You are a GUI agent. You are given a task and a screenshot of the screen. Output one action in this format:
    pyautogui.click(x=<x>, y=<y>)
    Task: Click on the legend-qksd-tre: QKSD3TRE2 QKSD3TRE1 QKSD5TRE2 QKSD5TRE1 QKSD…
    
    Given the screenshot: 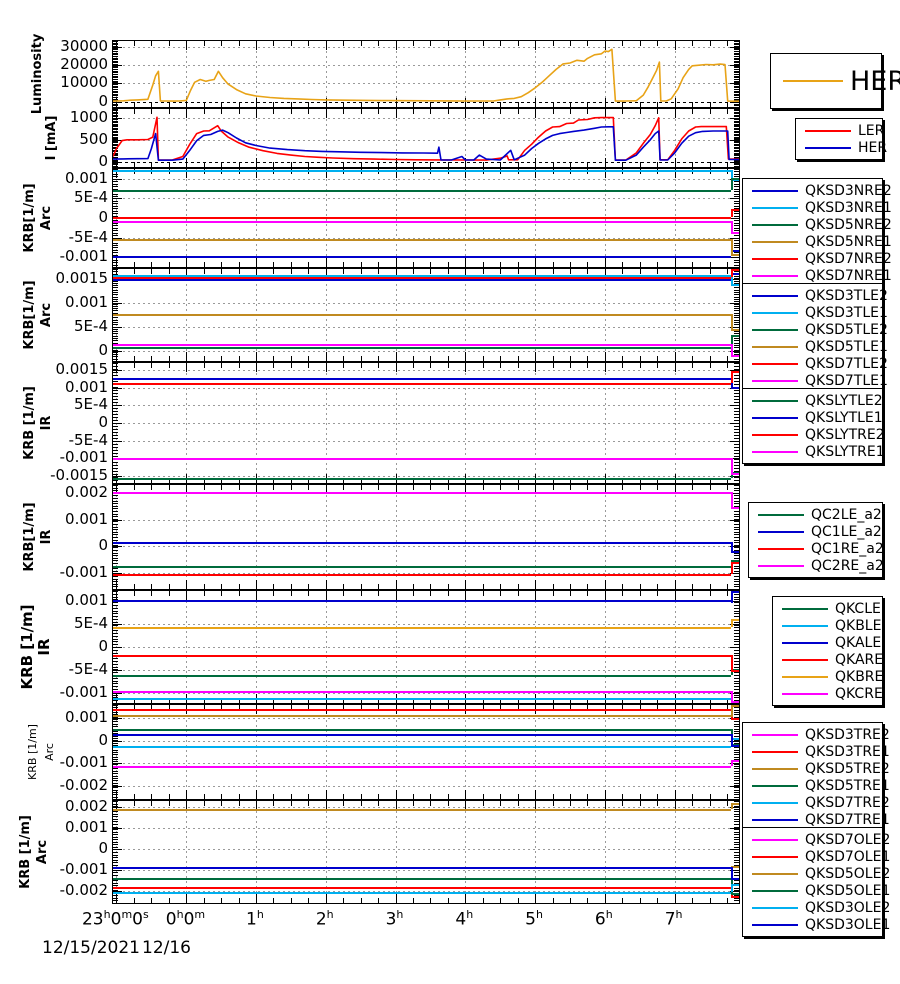 What is the action you would take?
    pyautogui.click(x=816, y=777)
    